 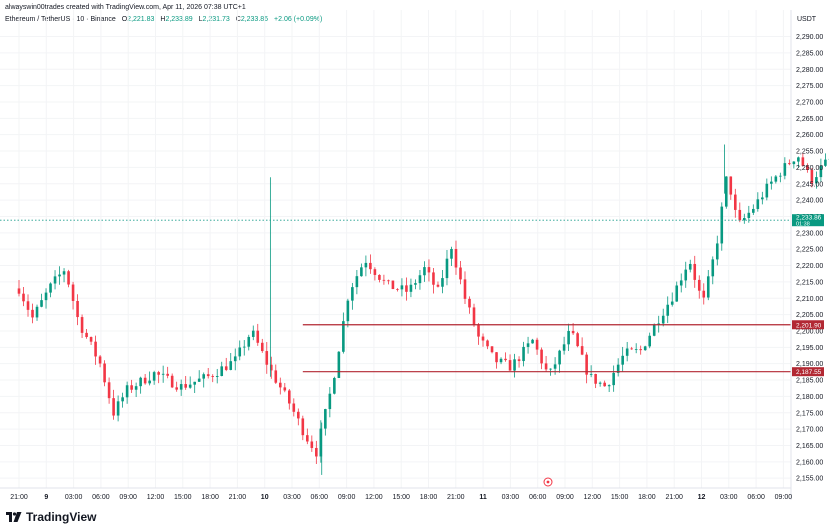 I want to click on ohlc-open-label: O, so click(x=124, y=19).